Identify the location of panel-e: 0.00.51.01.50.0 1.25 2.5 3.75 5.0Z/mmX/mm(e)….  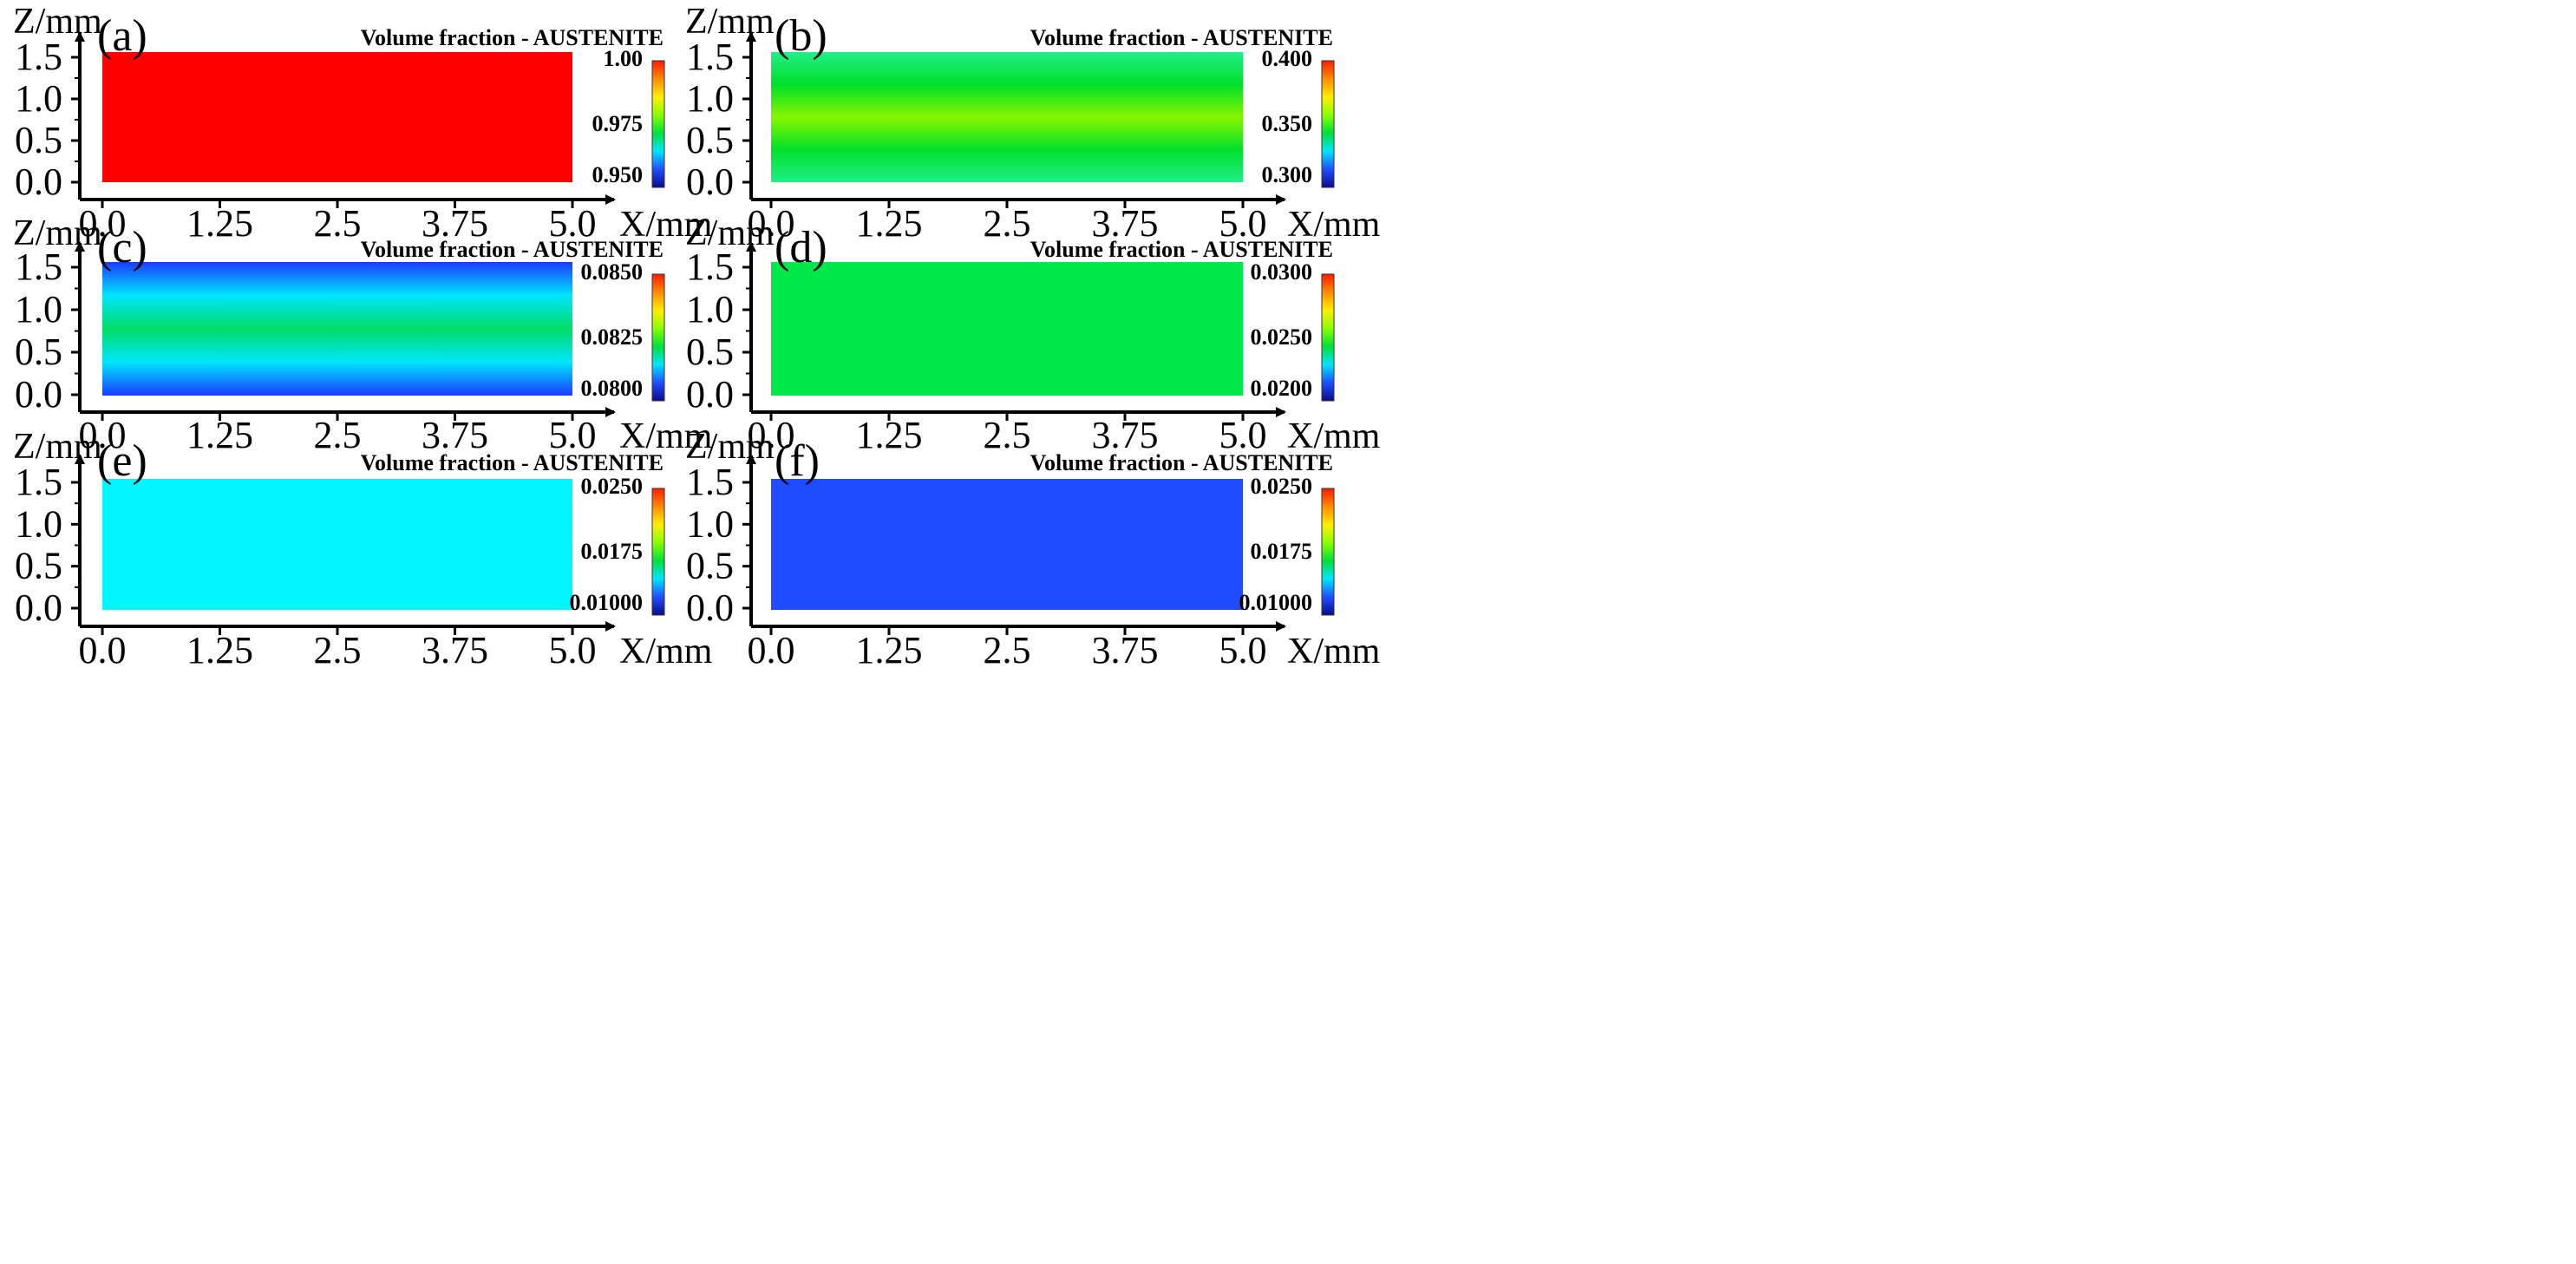
(363, 549).